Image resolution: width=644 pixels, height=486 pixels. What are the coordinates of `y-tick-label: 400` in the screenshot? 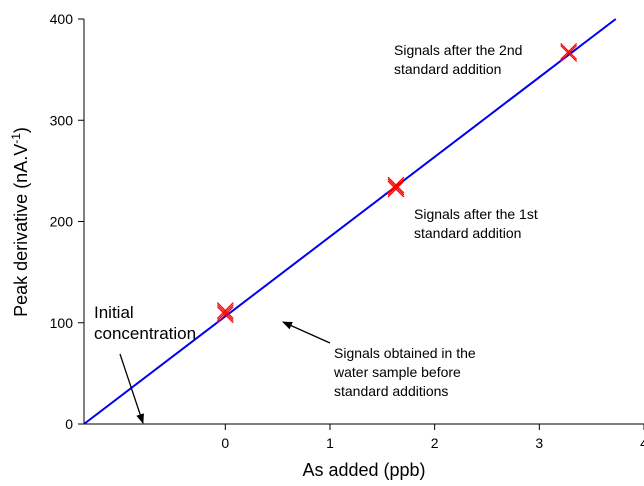 It's located at (62, 19).